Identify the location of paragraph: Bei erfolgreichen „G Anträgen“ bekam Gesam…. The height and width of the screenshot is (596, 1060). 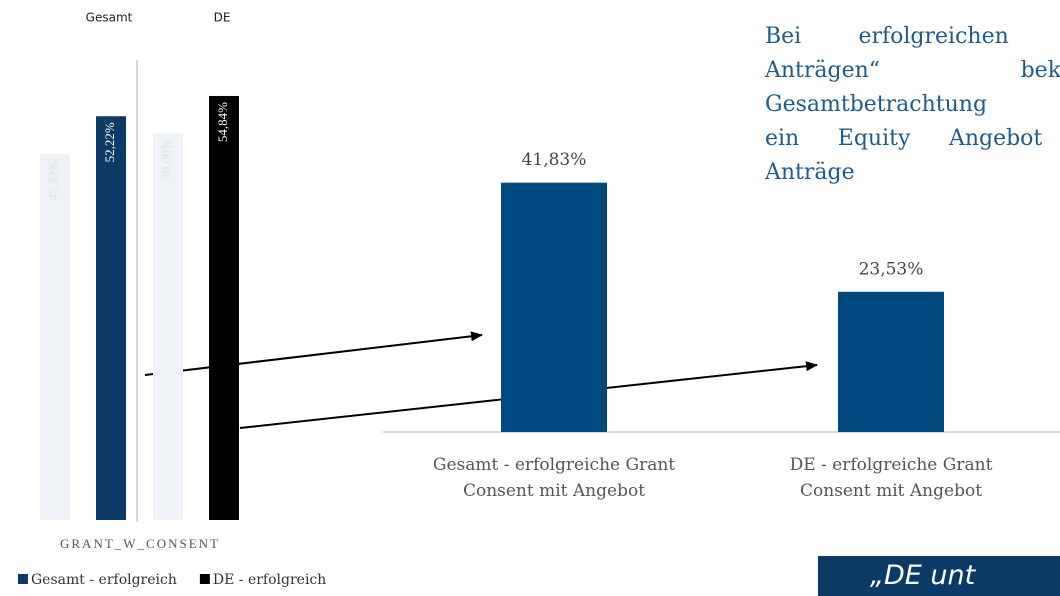
(912, 105).